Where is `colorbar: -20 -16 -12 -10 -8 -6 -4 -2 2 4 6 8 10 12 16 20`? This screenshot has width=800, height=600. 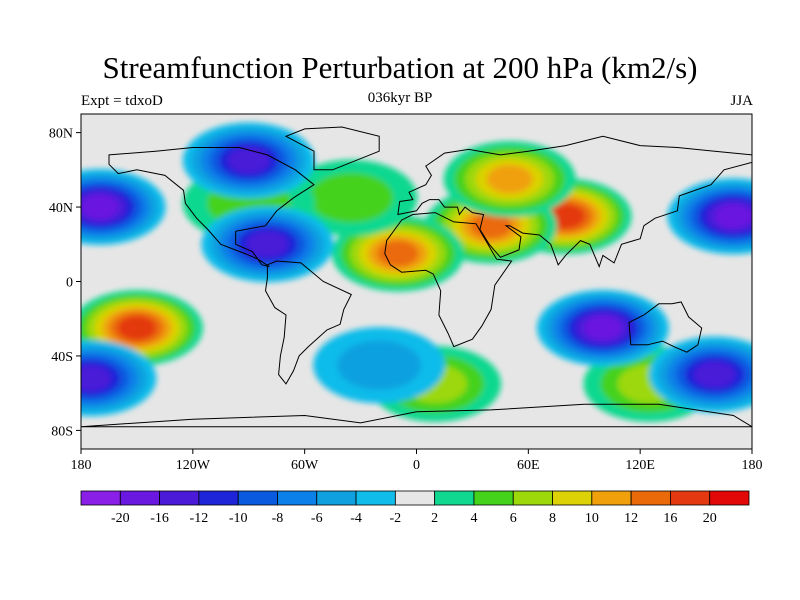 colorbar: -20 -16 -12 -10 -8 -6 -4 -2 2 4 6 8 10 12 16 20 is located at coordinates (415, 508).